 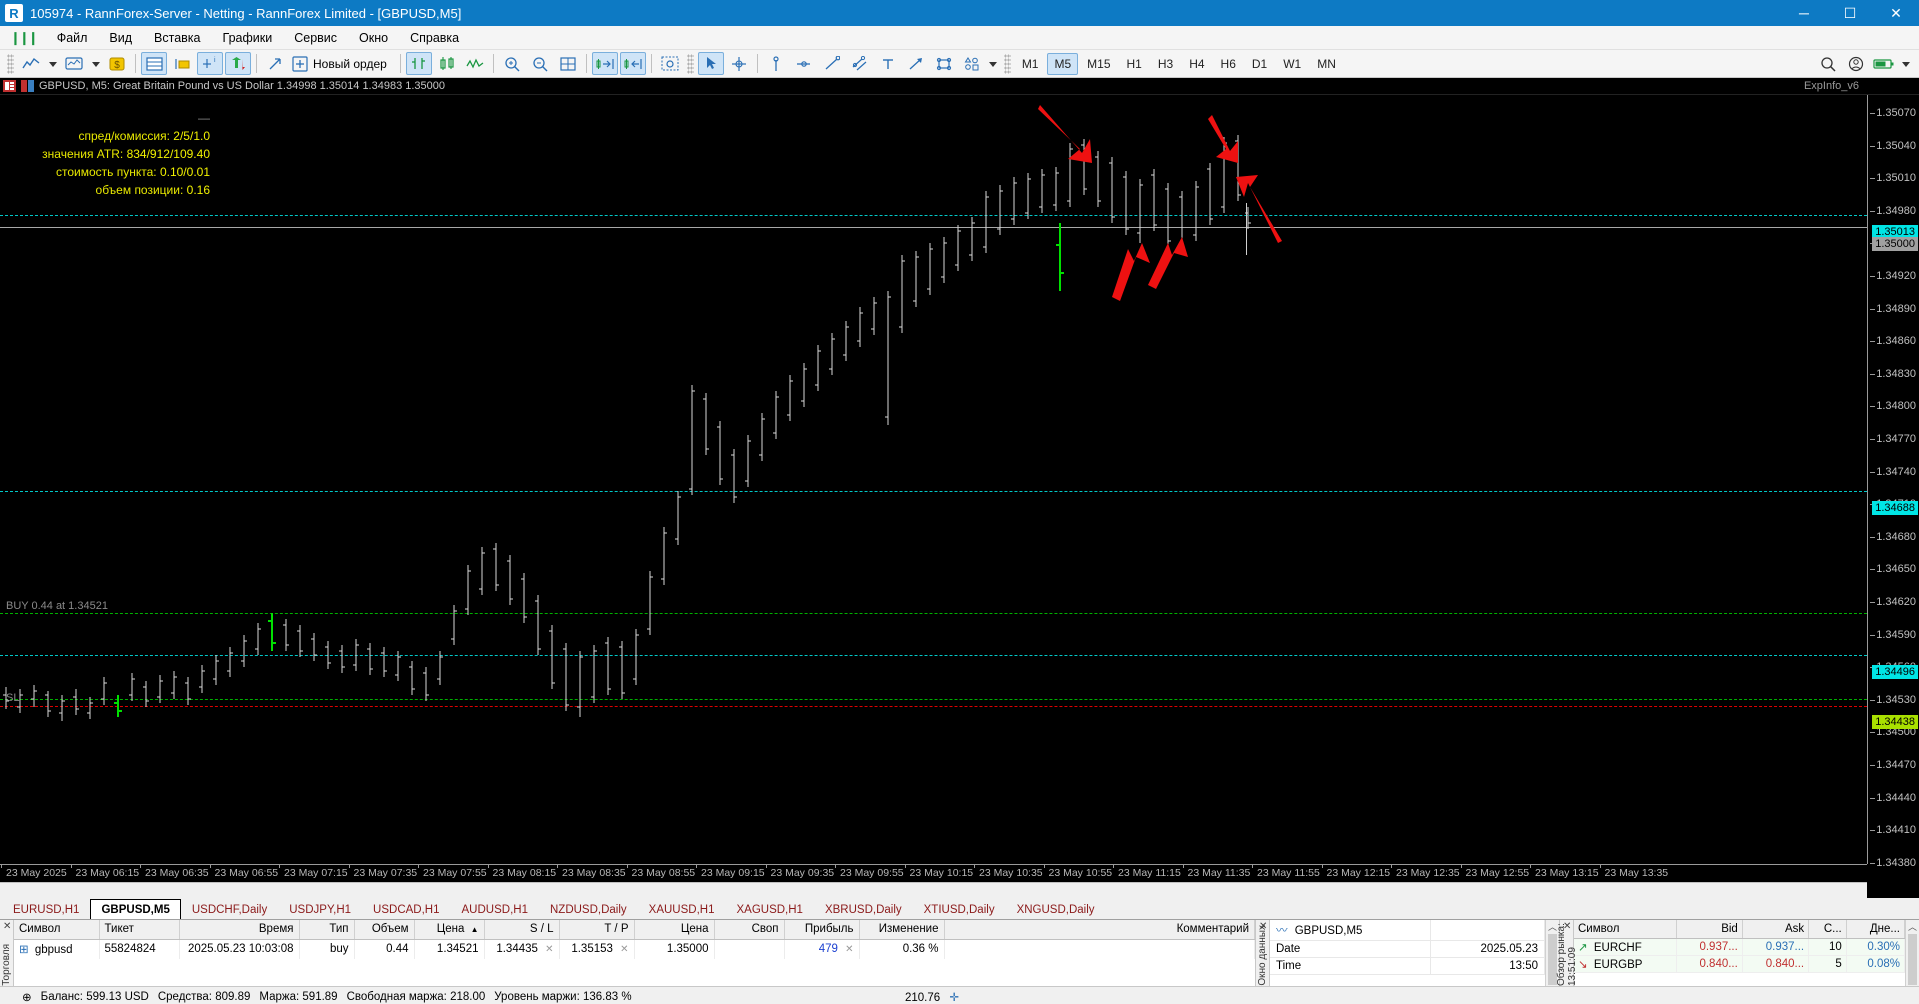 What do you see at coordinates (494, 909) in the screenshot?
I see `chart-tab-audusd-h1: AUDUSD,H1` at bounding box center [494, 909].